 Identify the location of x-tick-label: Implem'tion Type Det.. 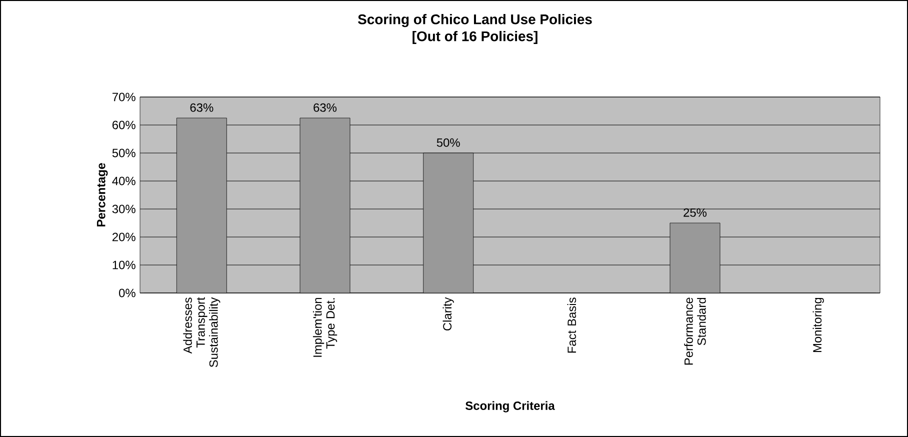
(325, 327).